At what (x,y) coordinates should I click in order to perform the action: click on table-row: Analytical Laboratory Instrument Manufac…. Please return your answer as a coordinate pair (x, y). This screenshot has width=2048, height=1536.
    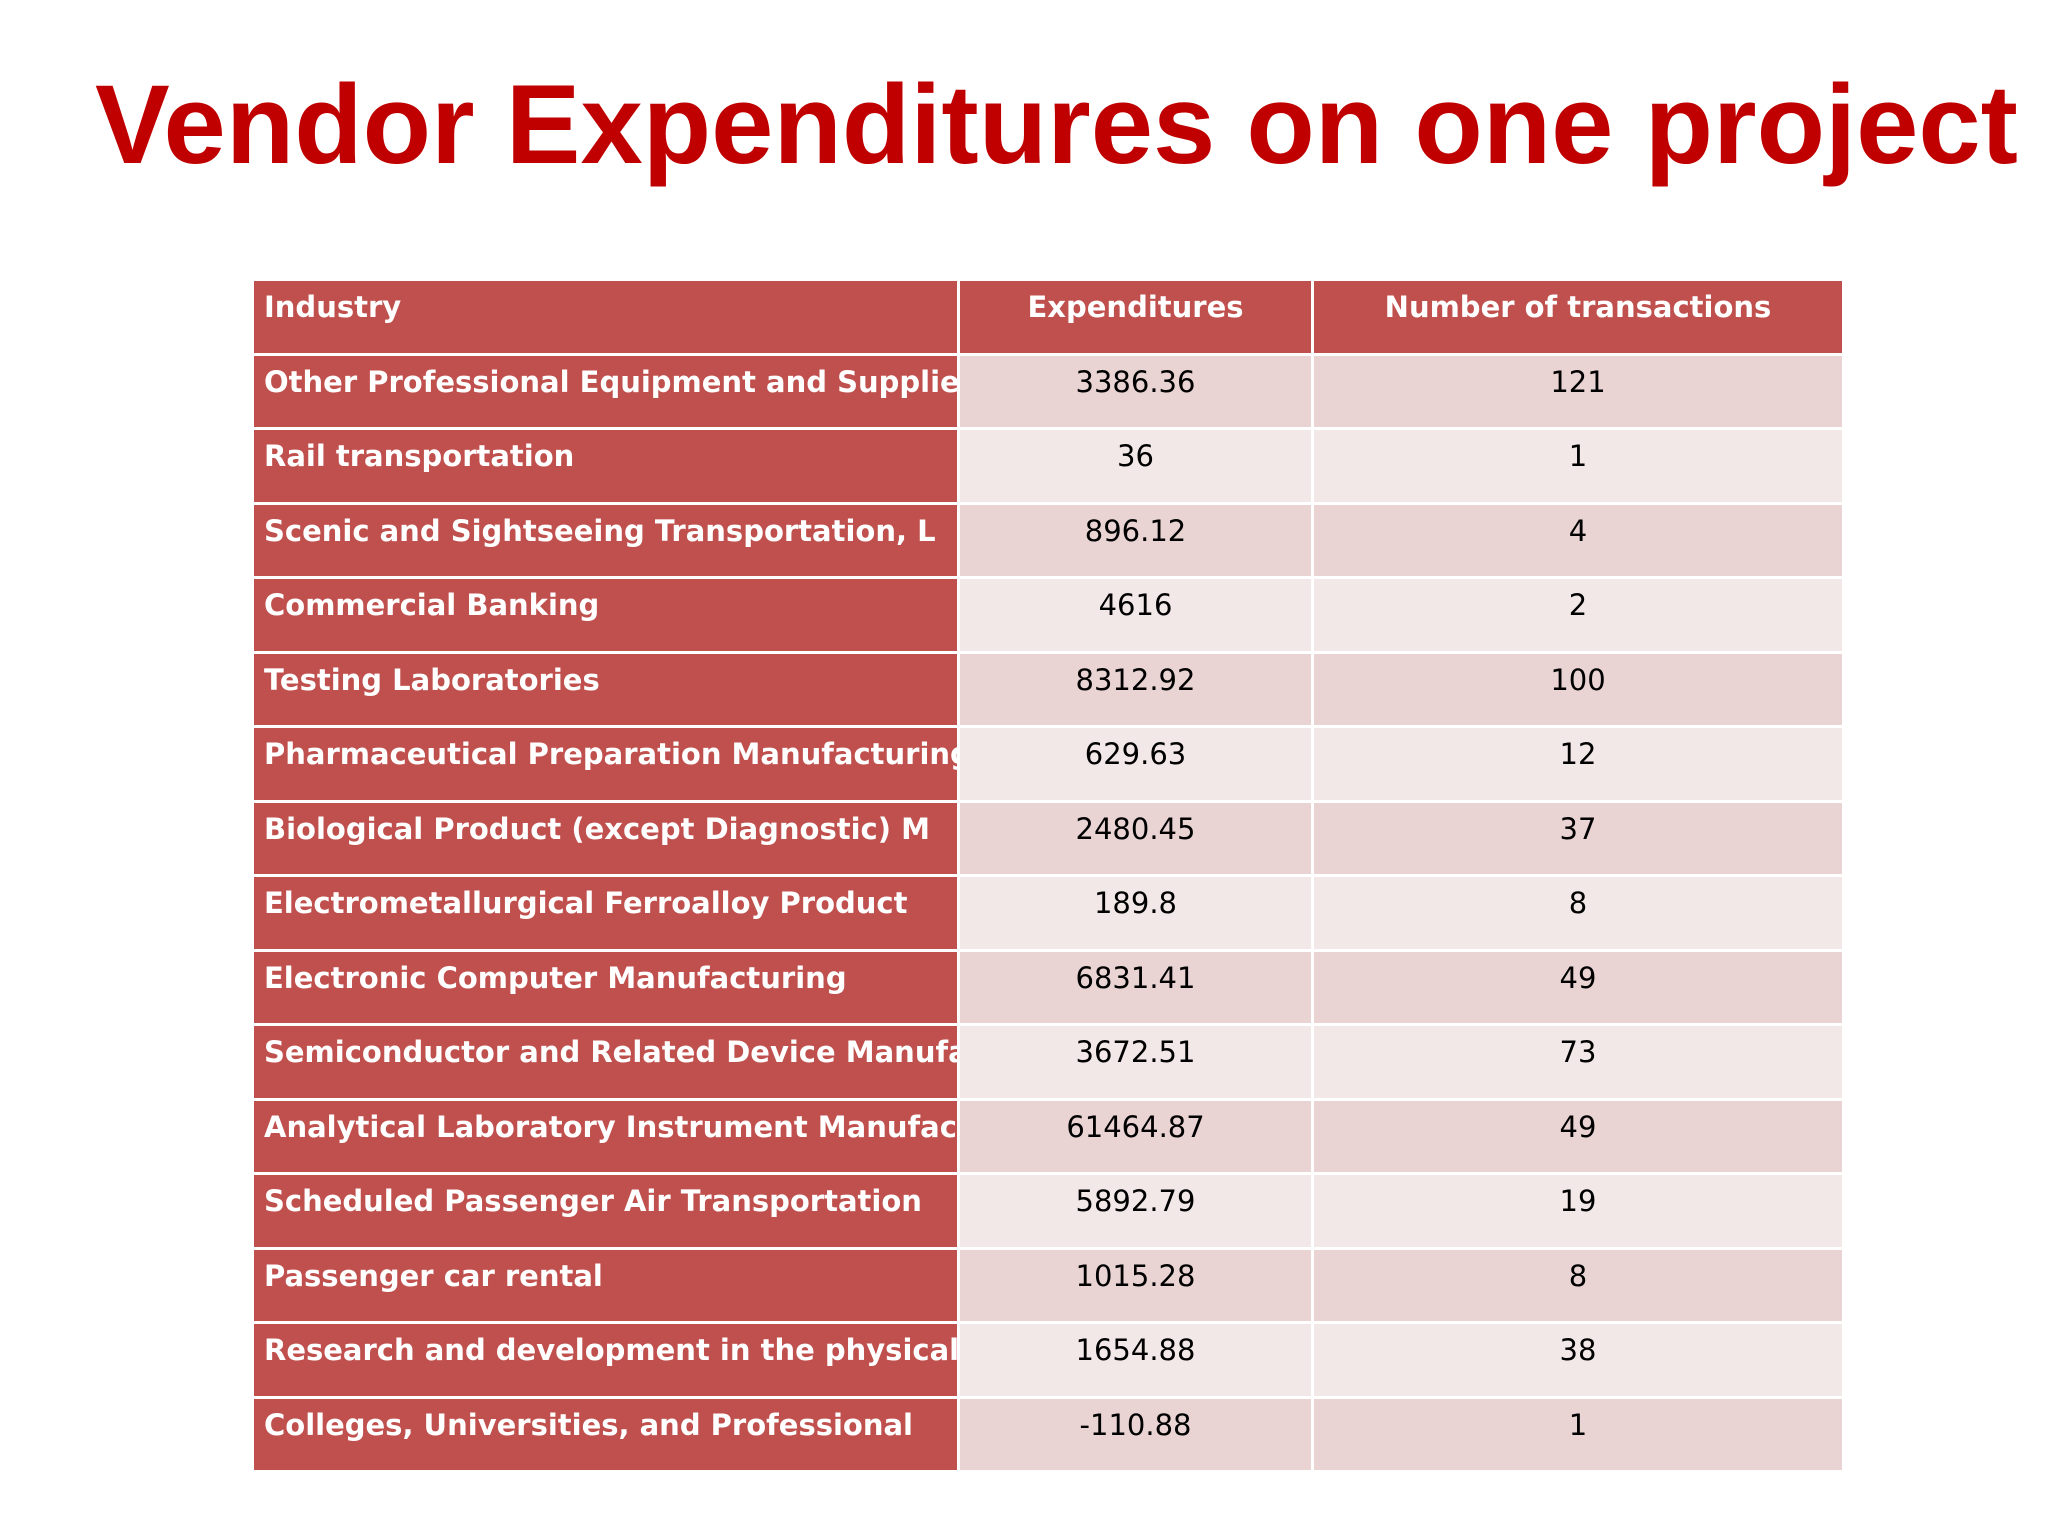
    Looking at the image, I should click on (1048, 1136).